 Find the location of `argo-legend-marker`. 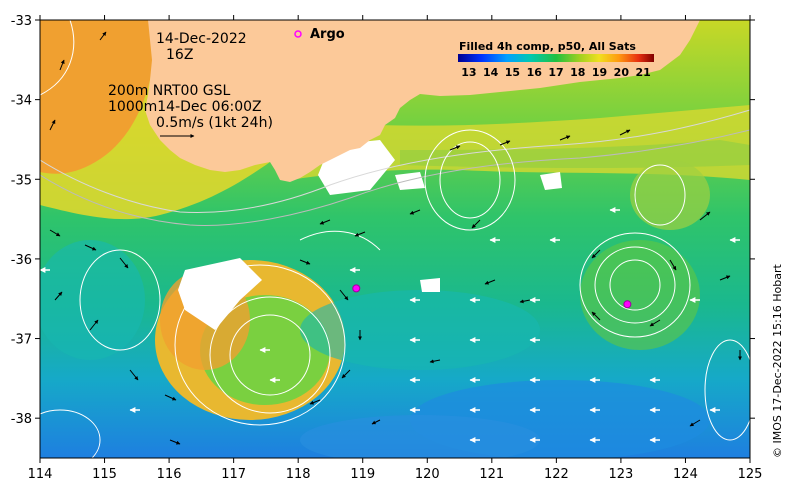

argo-legend-marker is located at coordinates (298, 34).